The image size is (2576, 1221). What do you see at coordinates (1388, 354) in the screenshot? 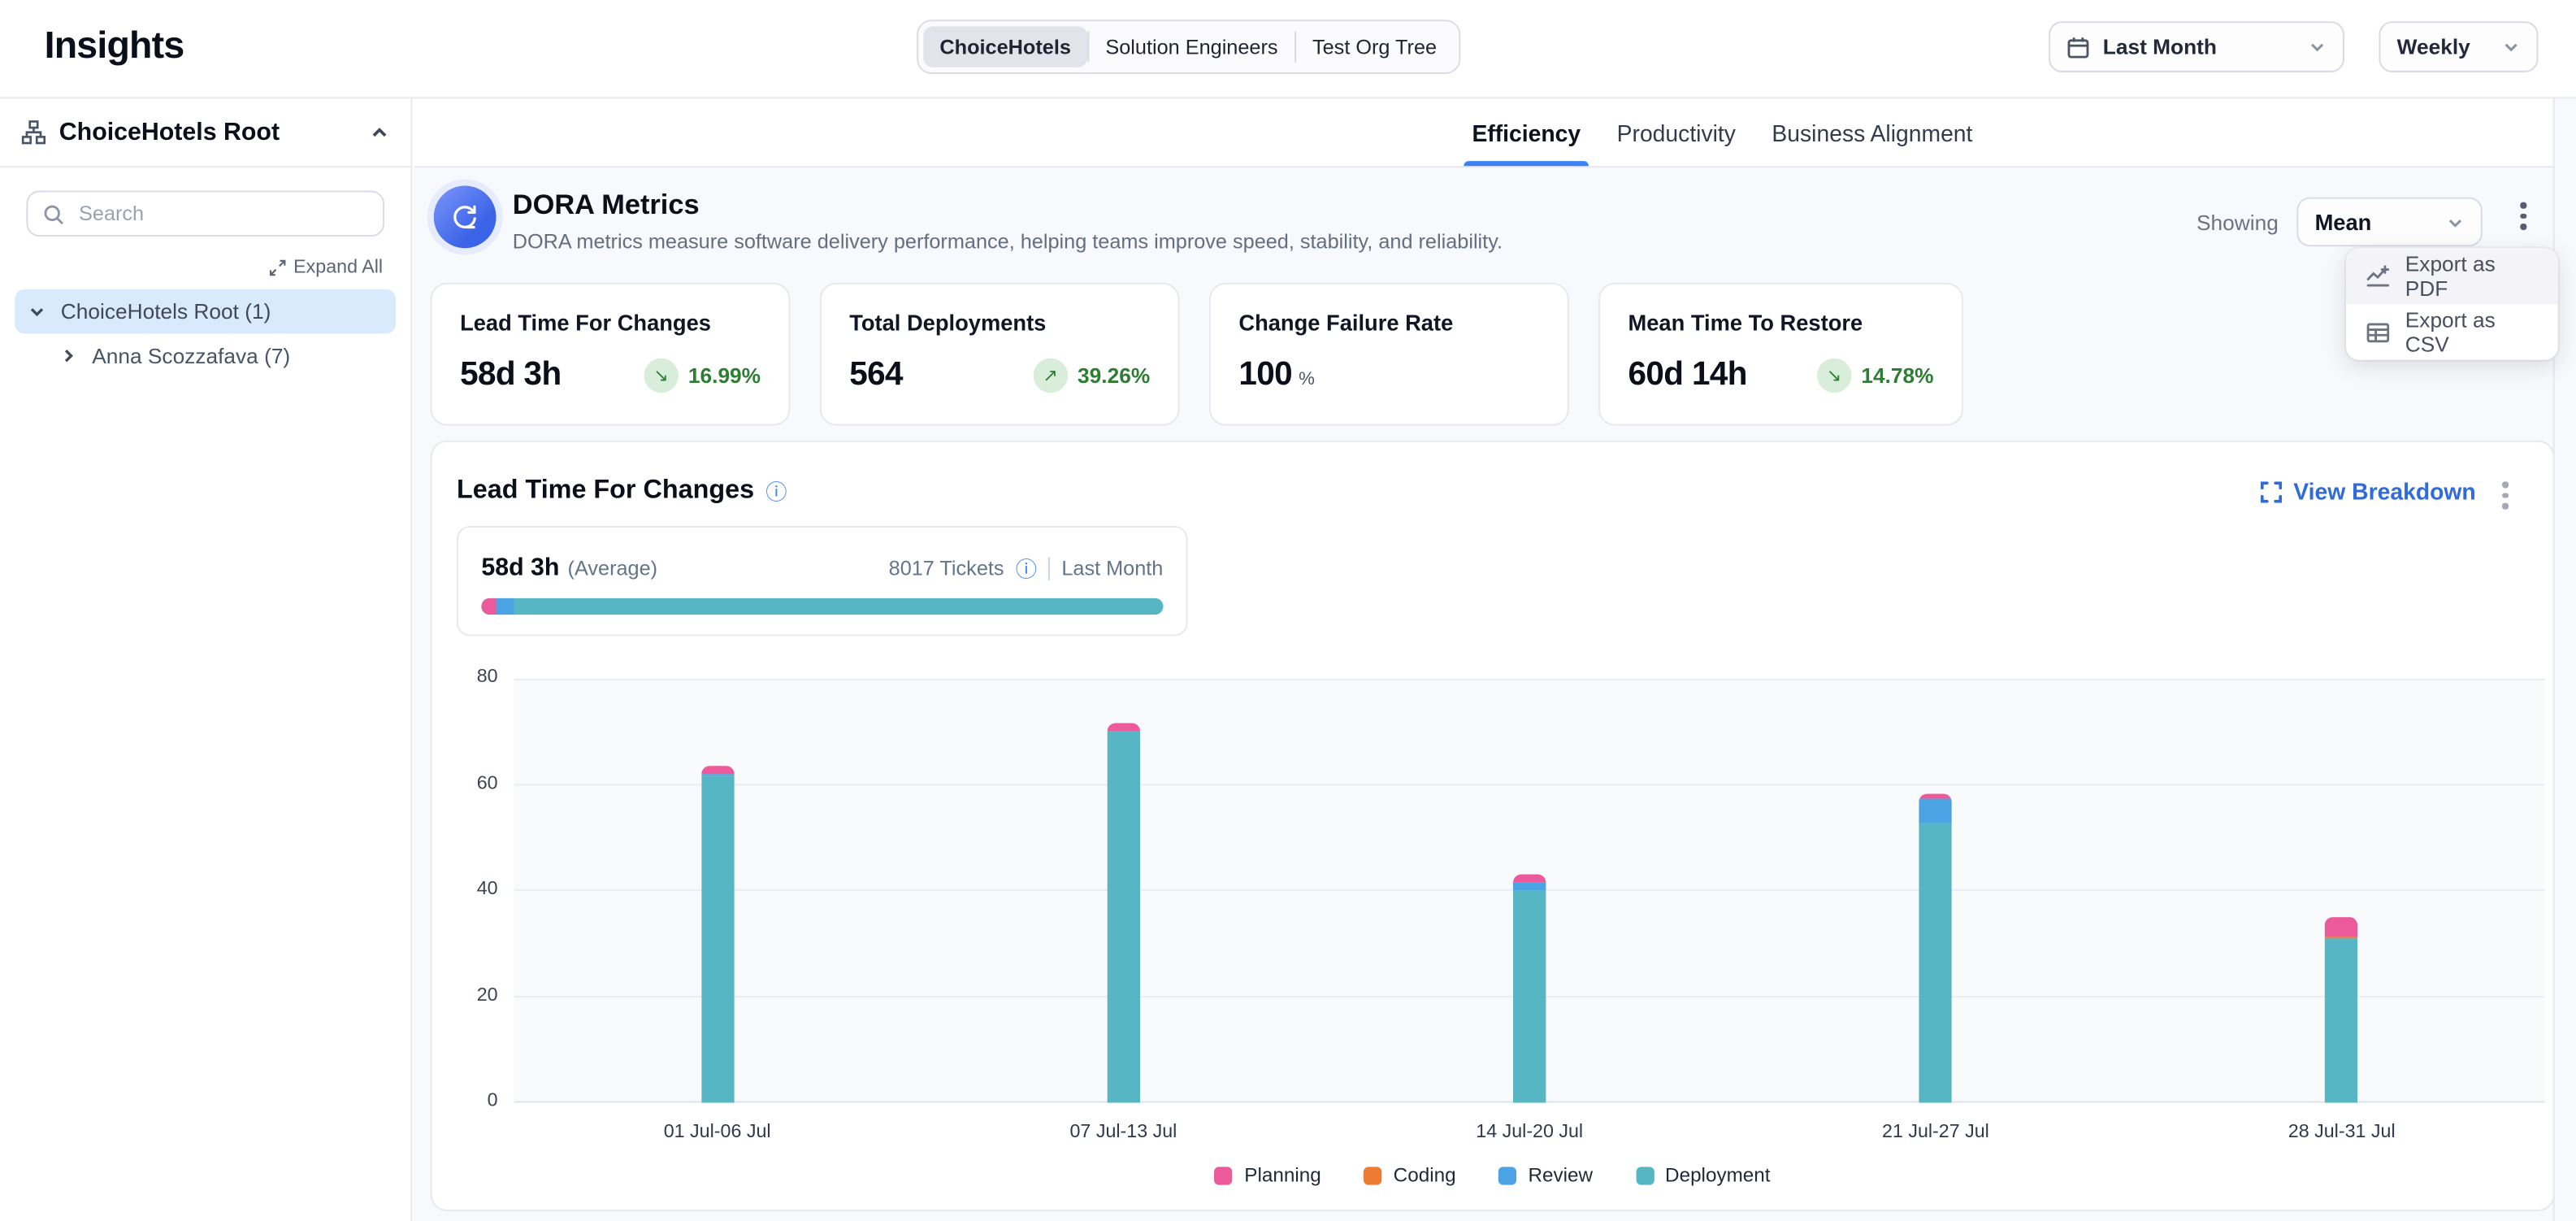
I see `metric-card-change-failure-rate: Change Failure Rate 100 %` at bounding box center [1388, 354].